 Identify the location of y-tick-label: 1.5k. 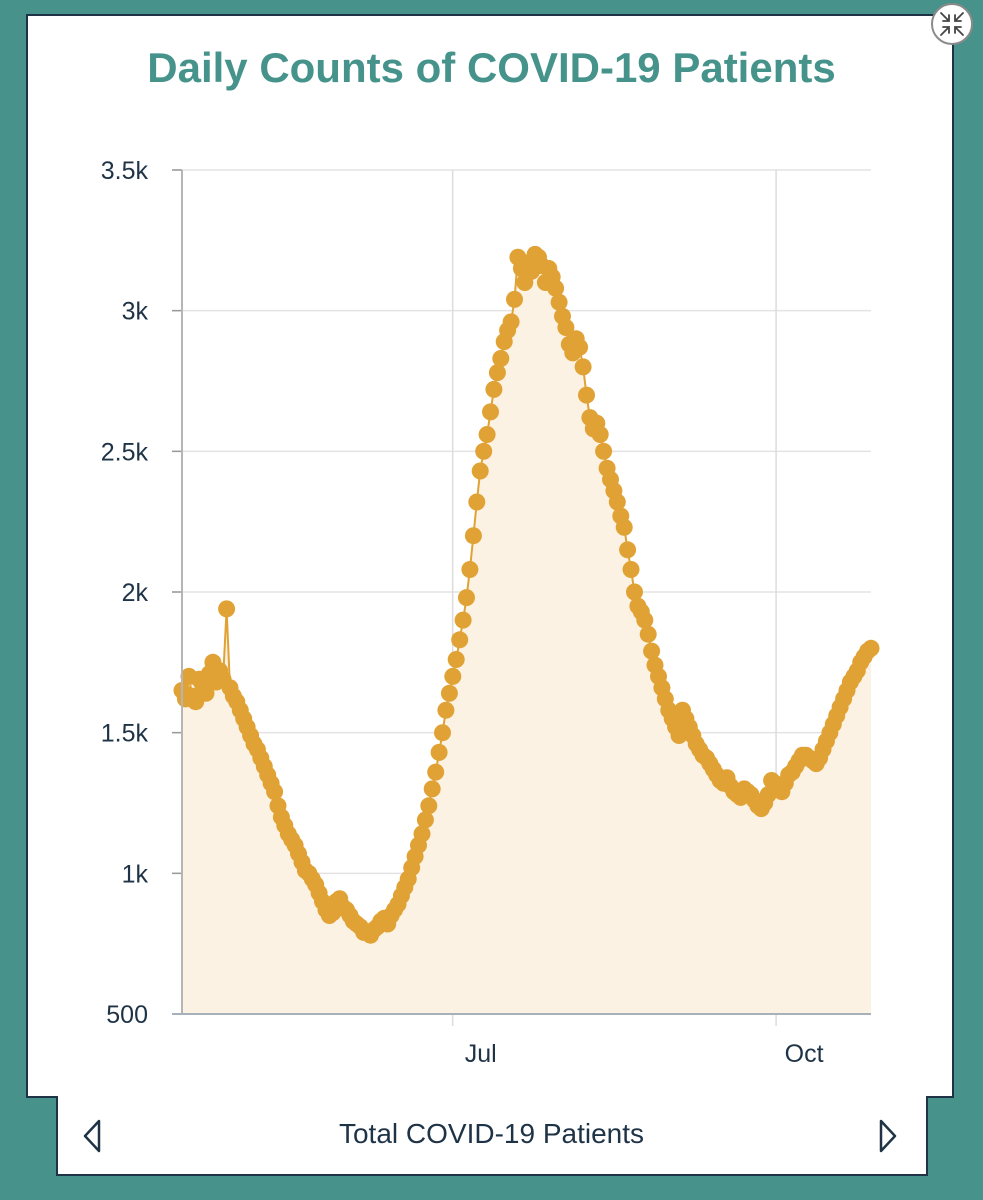
(125, 734).